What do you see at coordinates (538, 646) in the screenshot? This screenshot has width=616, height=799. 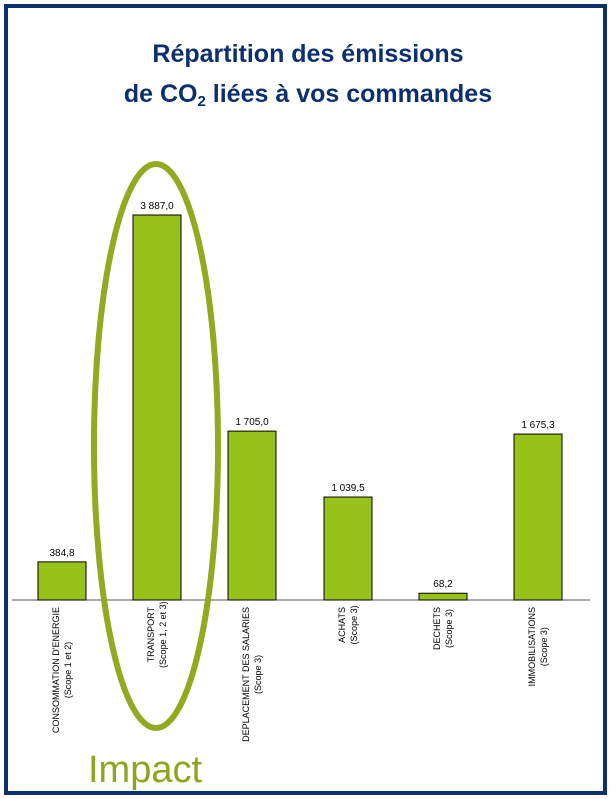 I see `category-label-6: IMMOBILISATIONS (Scope 3)` at bounding box center [538, 646].